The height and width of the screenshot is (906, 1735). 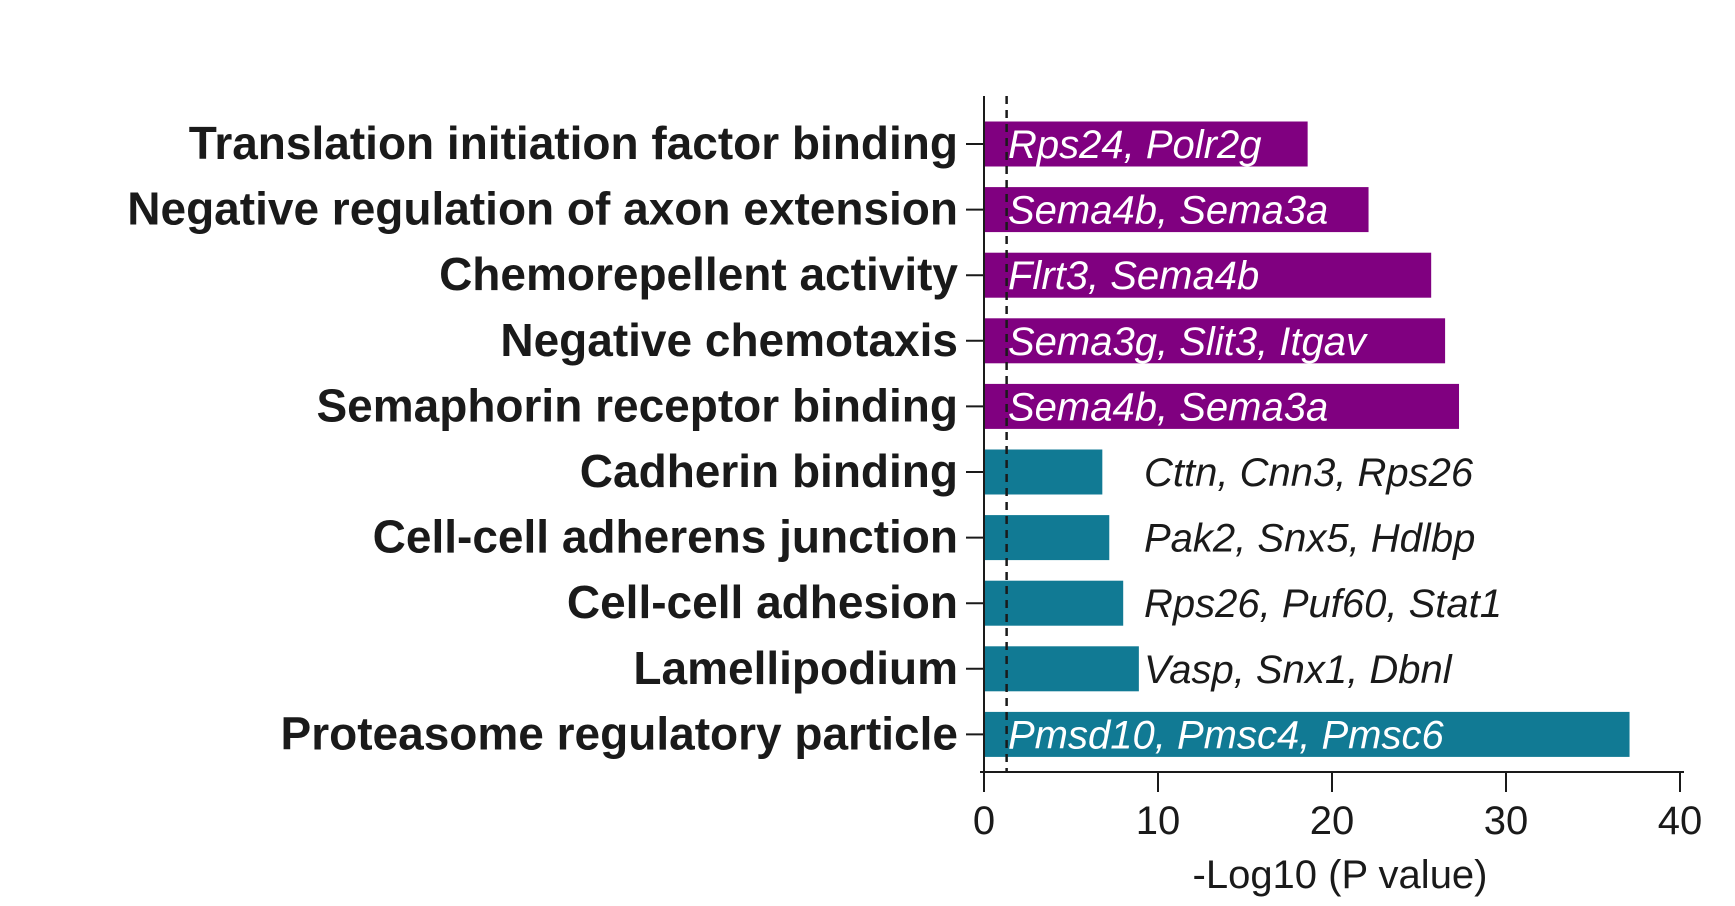 What do you see at coordinates (1168, 211) in the screenshot?
I see `gene-label-1: Sema4b, Sema3a` at bounding box center [1168, 211].